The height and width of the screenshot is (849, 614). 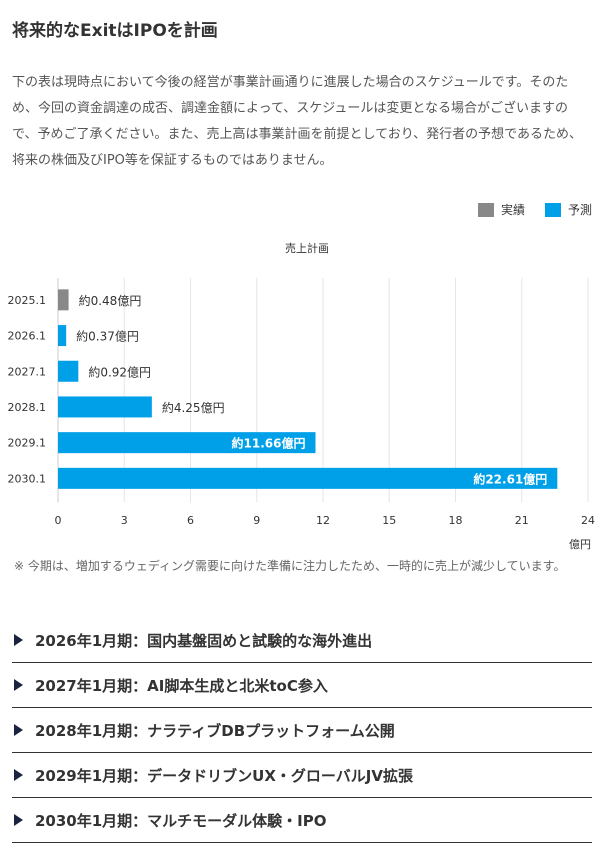 I want to click on milestone-section: 2027年1月期：AI脚本生成と北米toC参入, so click(x=302, y=685).